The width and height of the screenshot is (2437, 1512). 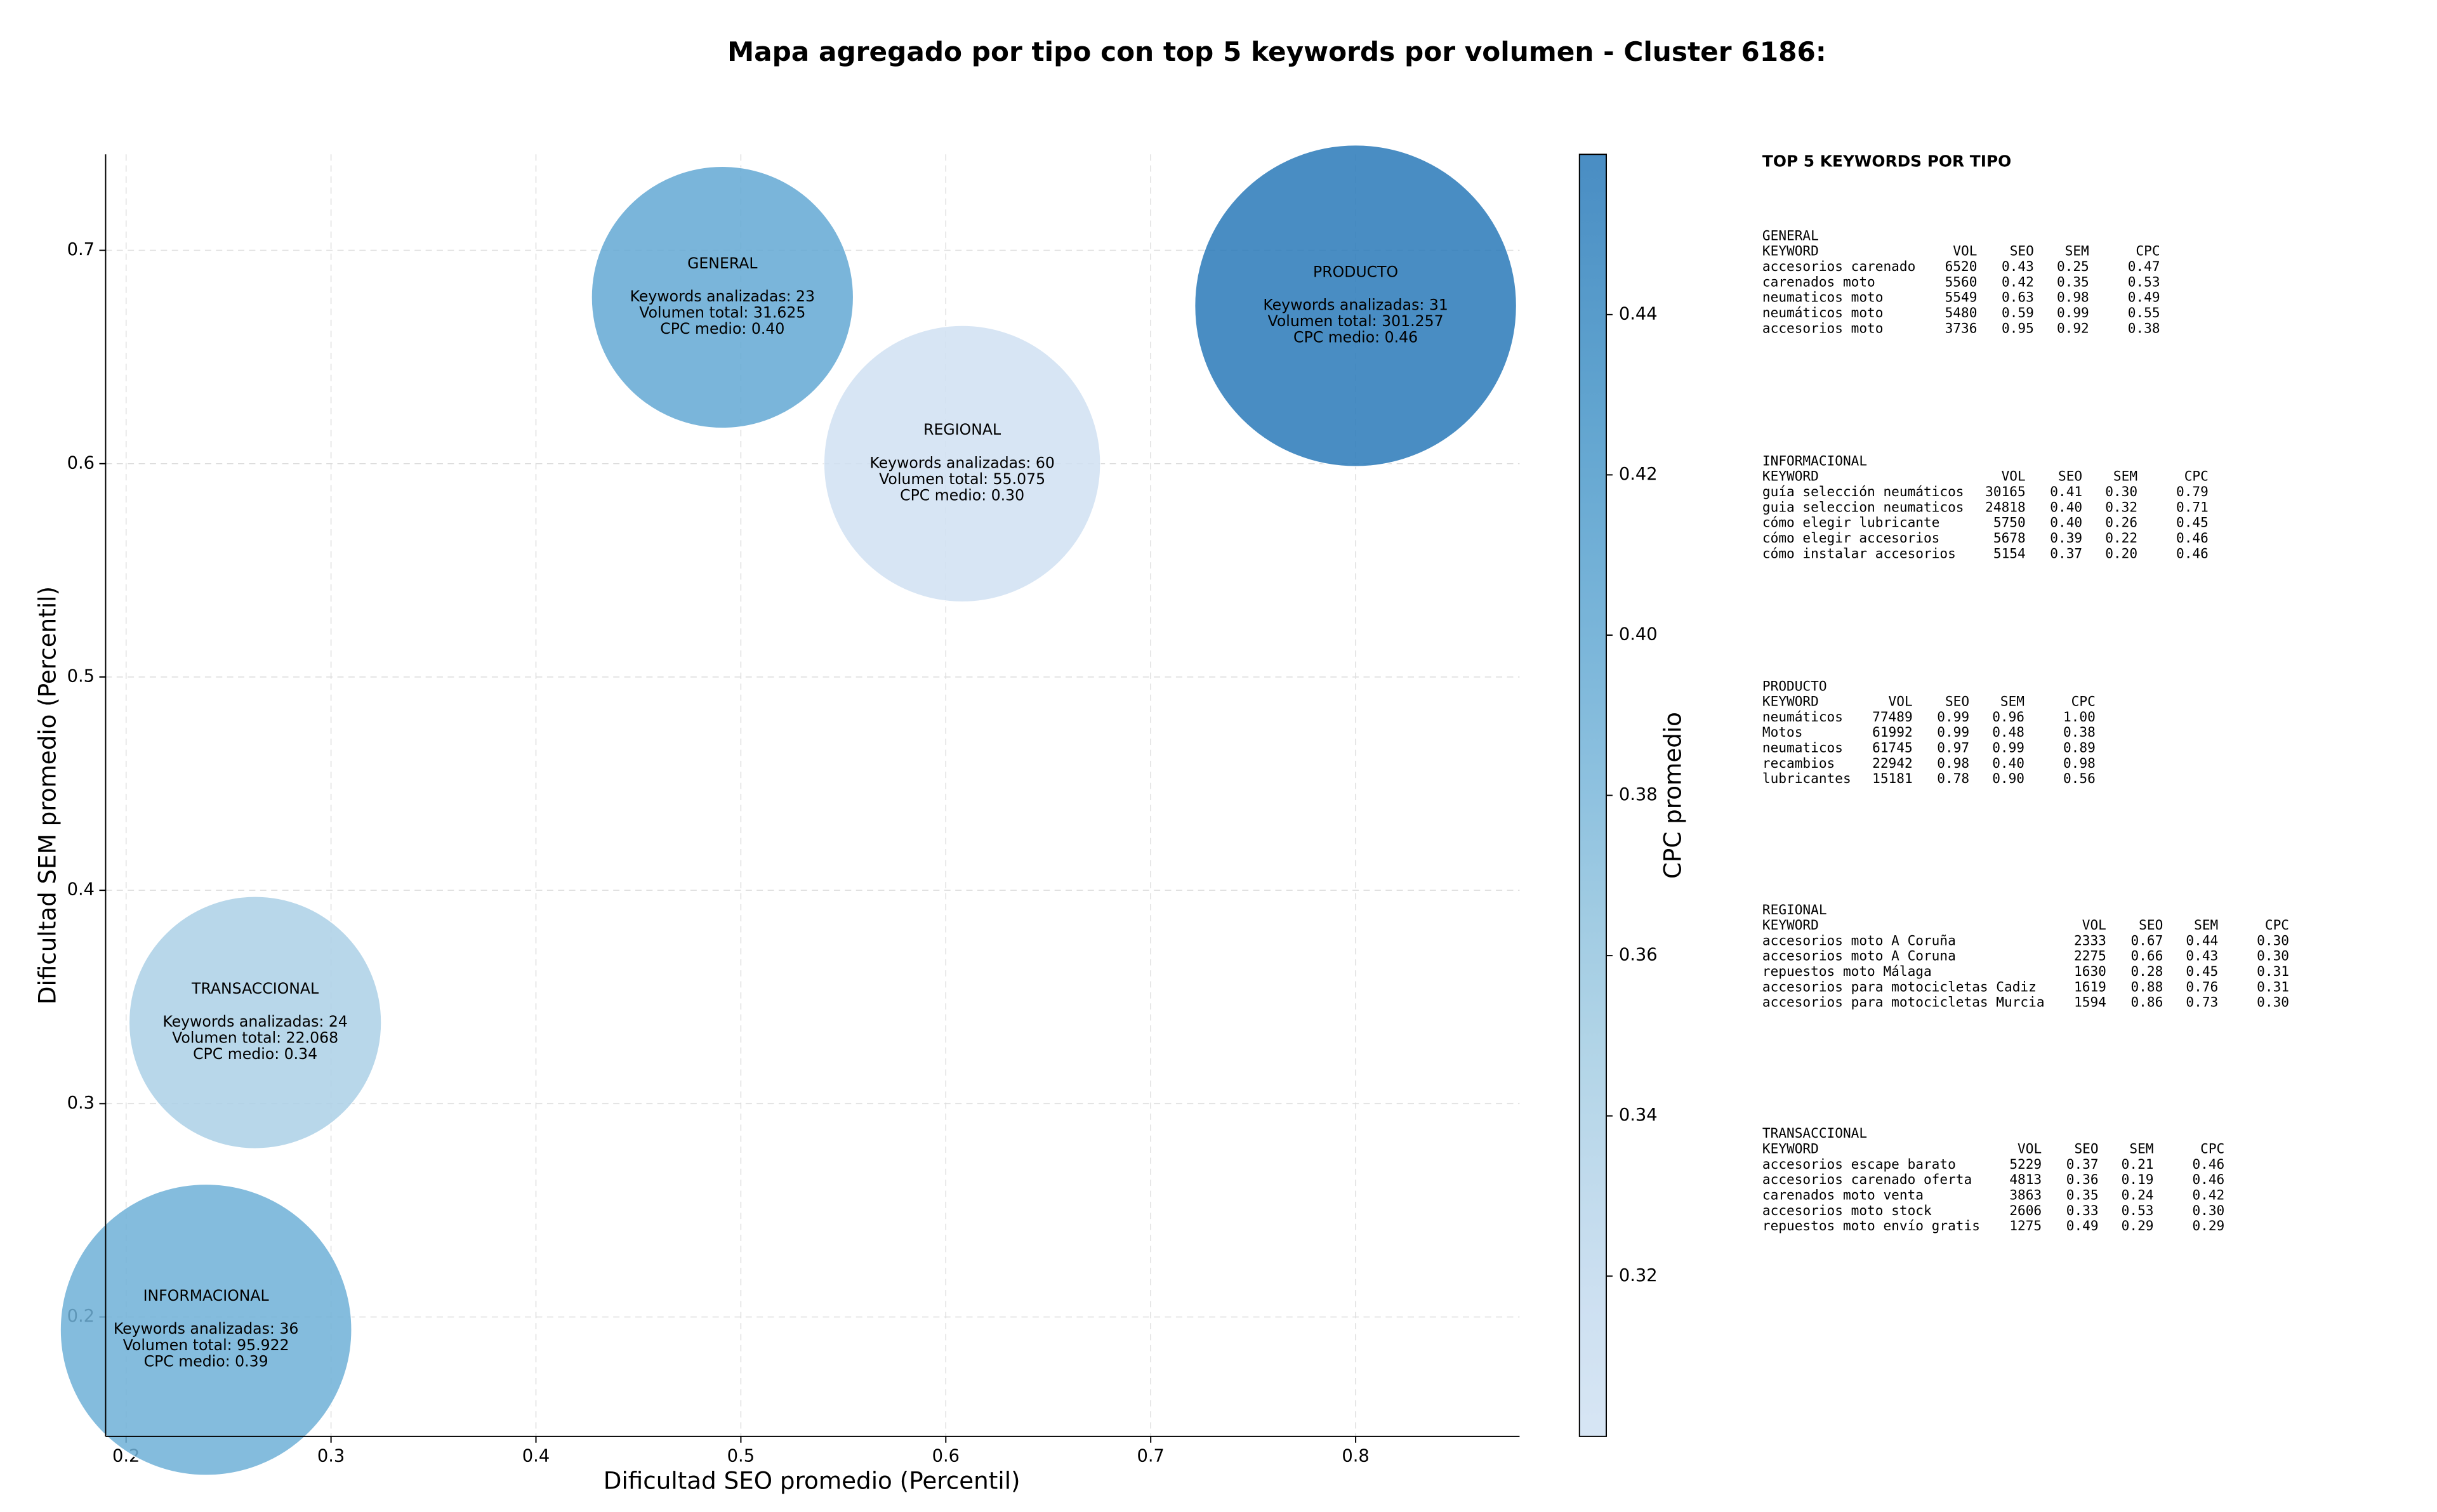 What do you see at coordinates (741, 1457) in the screenshot?
I see `x-tick-label: 0.5` at bounding box center [741, 1457].